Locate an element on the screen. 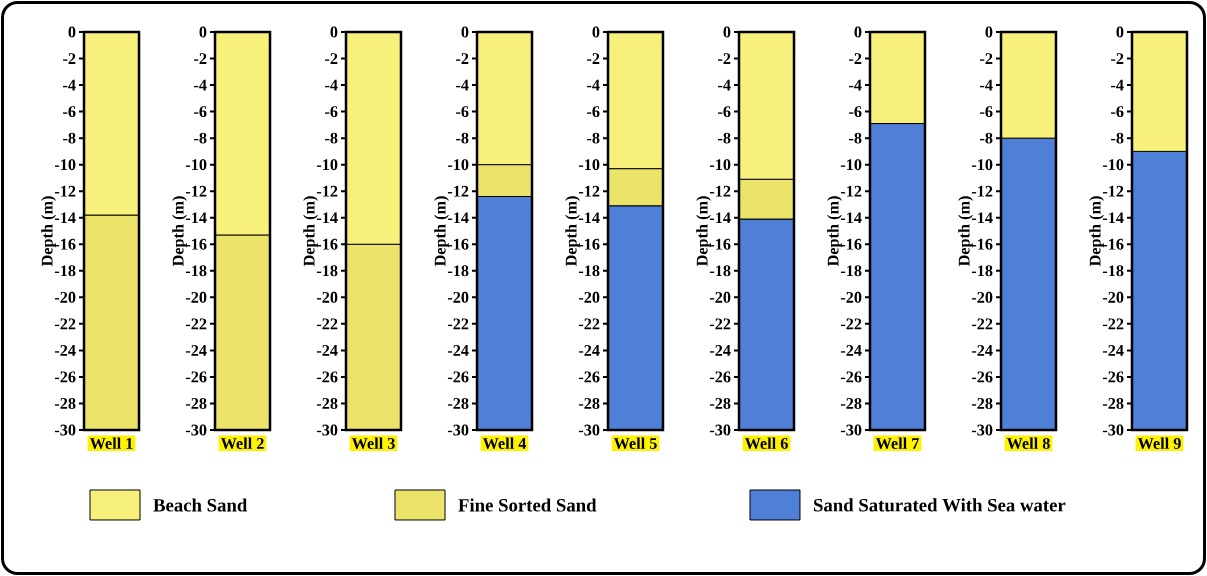  x-tick-label: Well 1 is located at coordinates (111, 443).